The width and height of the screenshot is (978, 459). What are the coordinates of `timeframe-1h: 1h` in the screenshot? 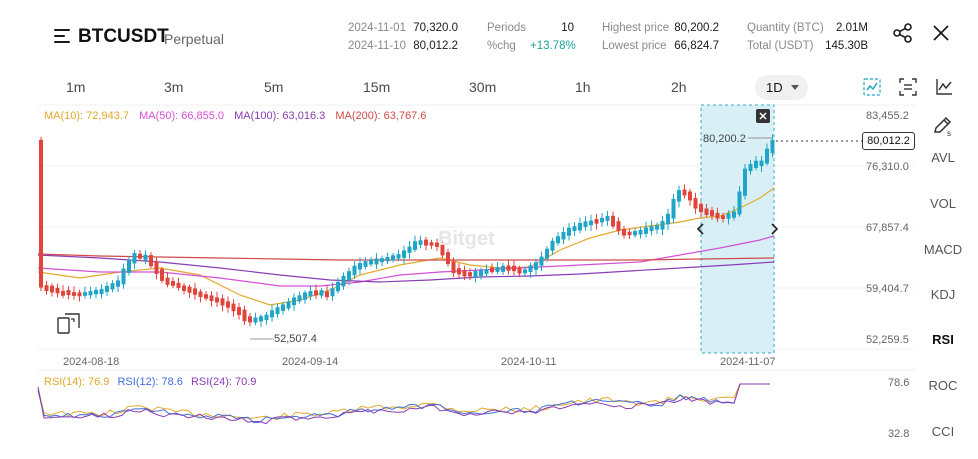 It's located at (583, 87).